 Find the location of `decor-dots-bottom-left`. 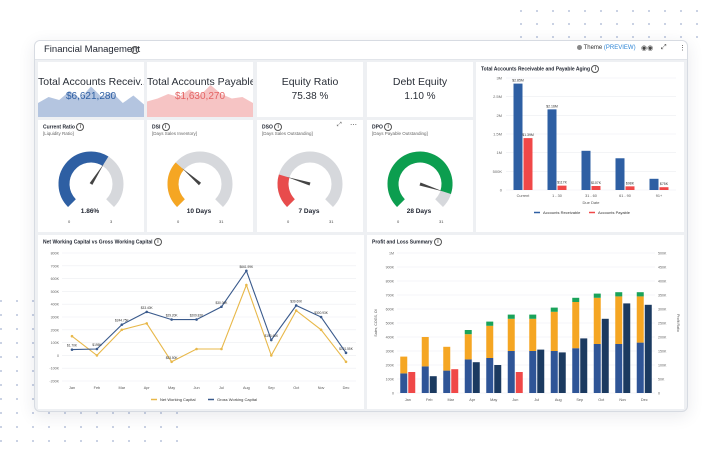

decor-dots-bottom-left is located at coordinates (100, 377).